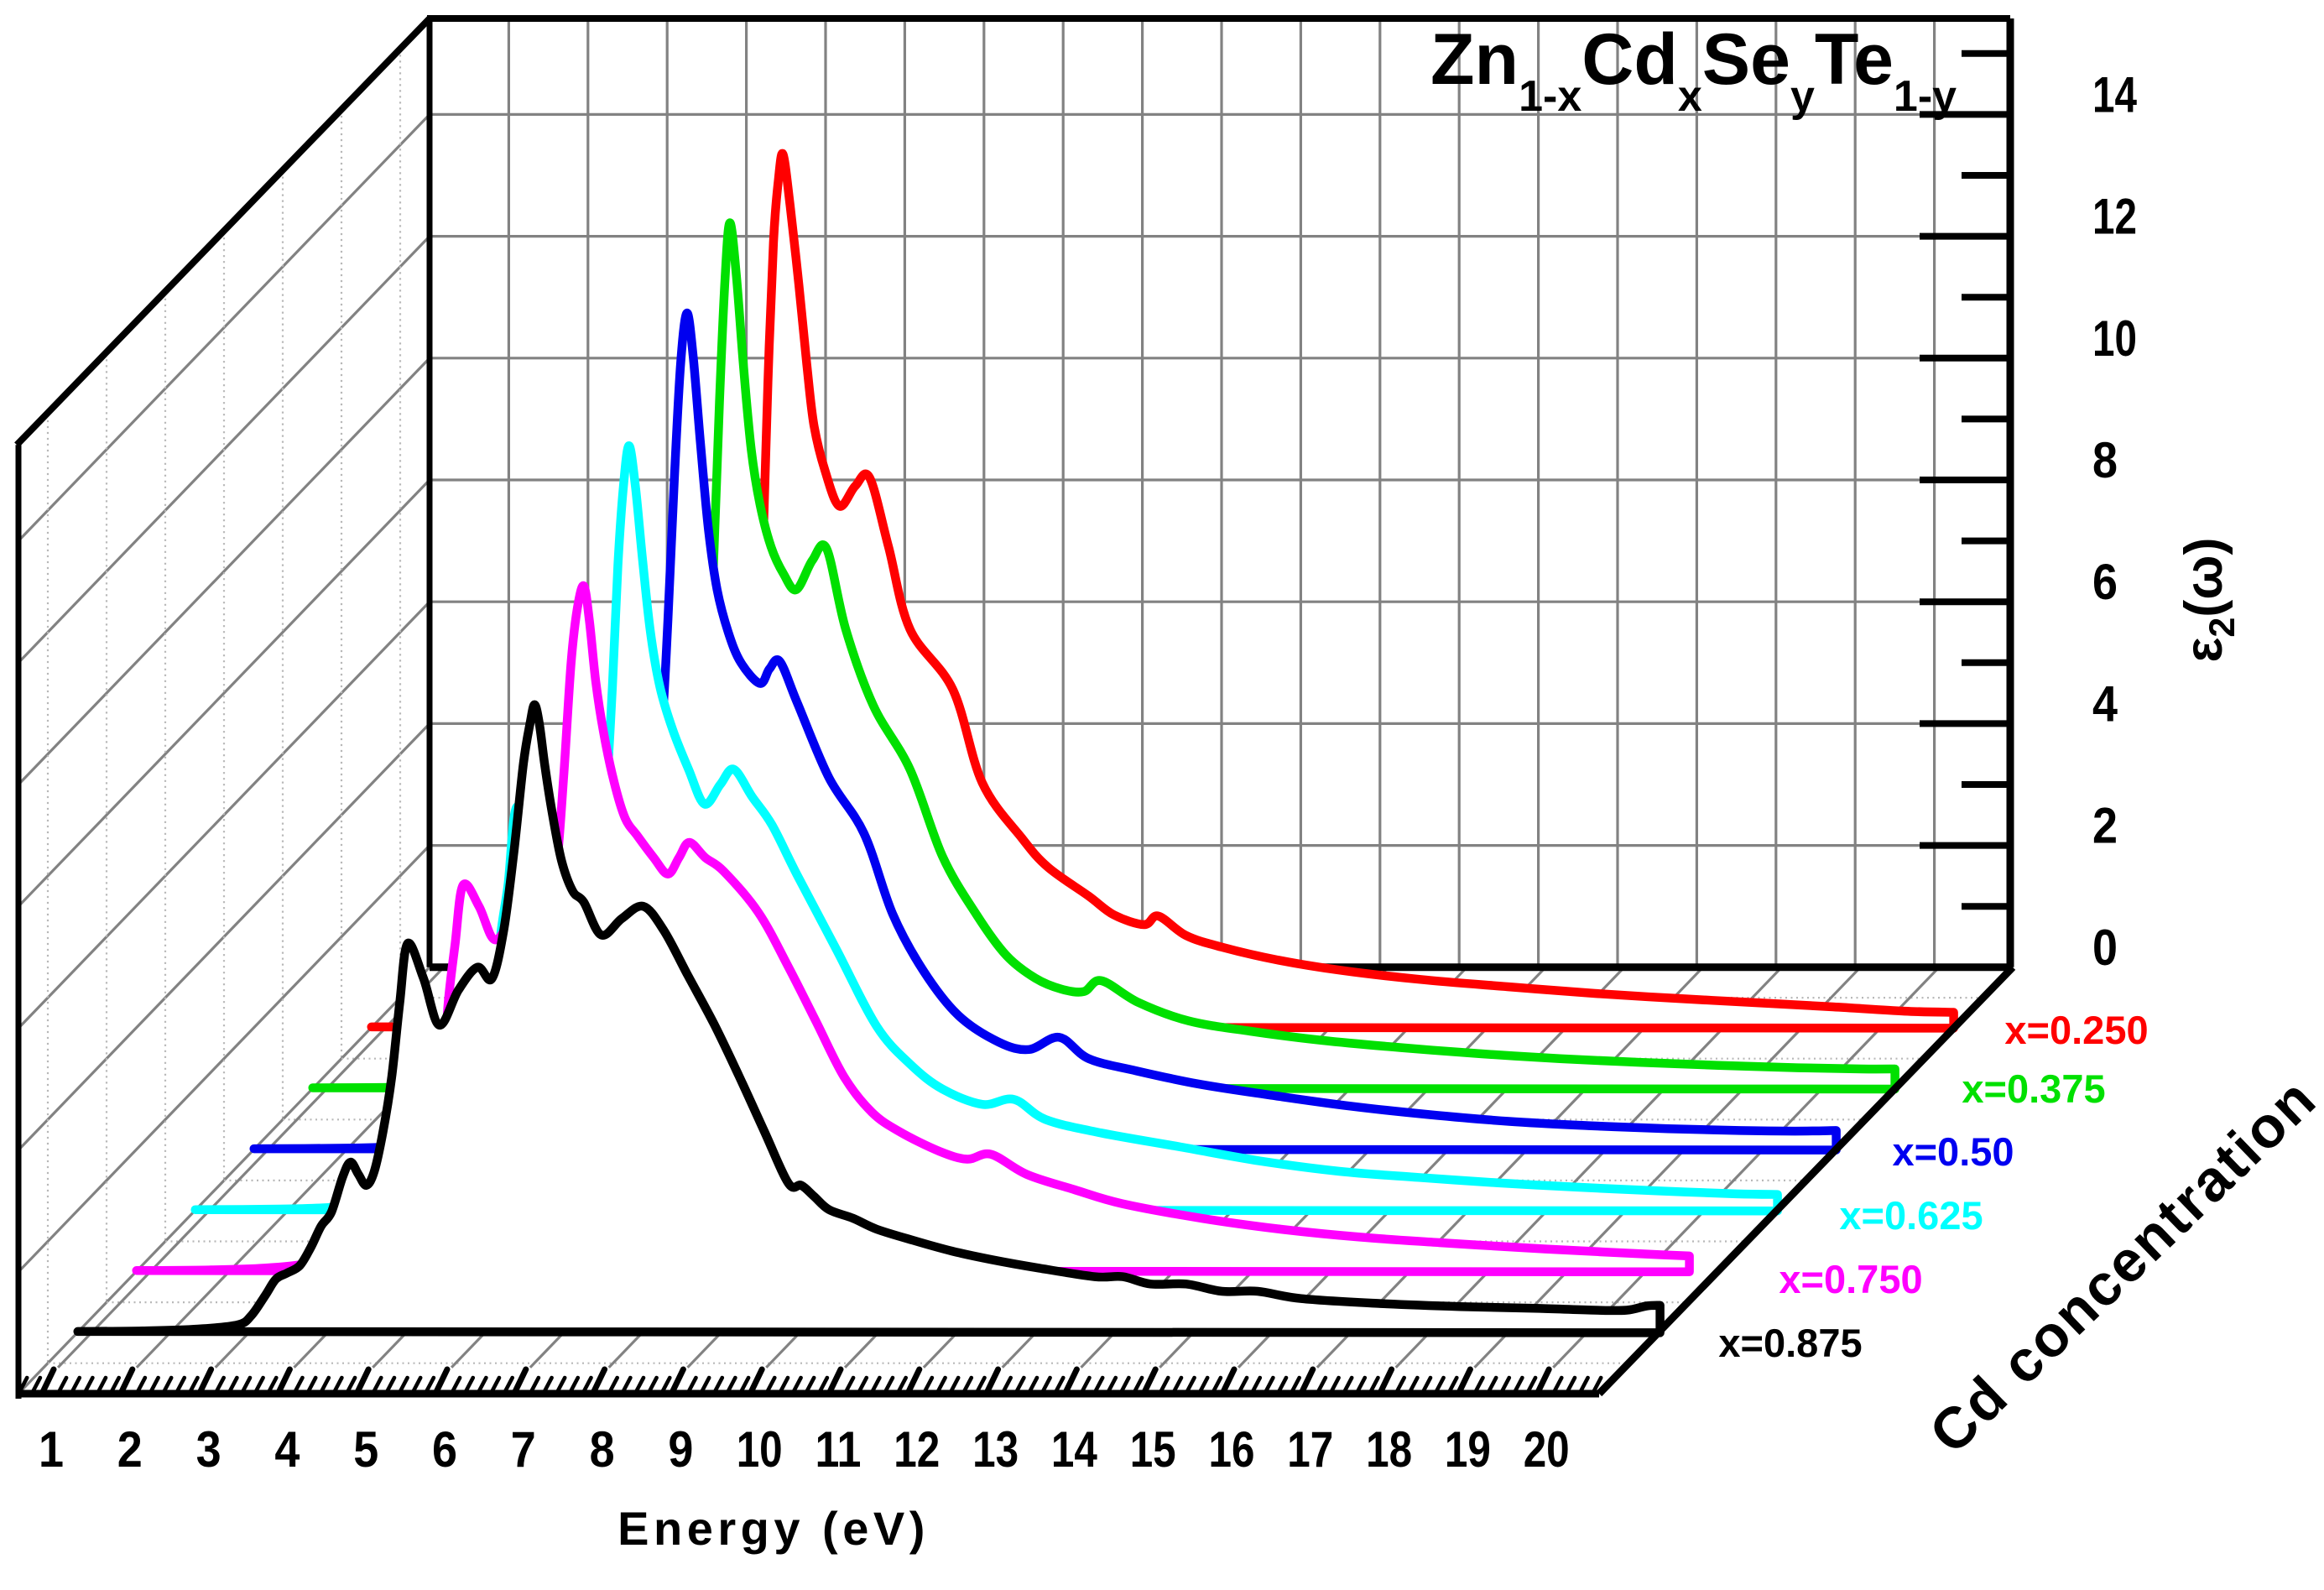  What do you see at coordinates (2105, 948) in the screenshot?
I see `svg-text: 0` at bounding box center [2105, 948].